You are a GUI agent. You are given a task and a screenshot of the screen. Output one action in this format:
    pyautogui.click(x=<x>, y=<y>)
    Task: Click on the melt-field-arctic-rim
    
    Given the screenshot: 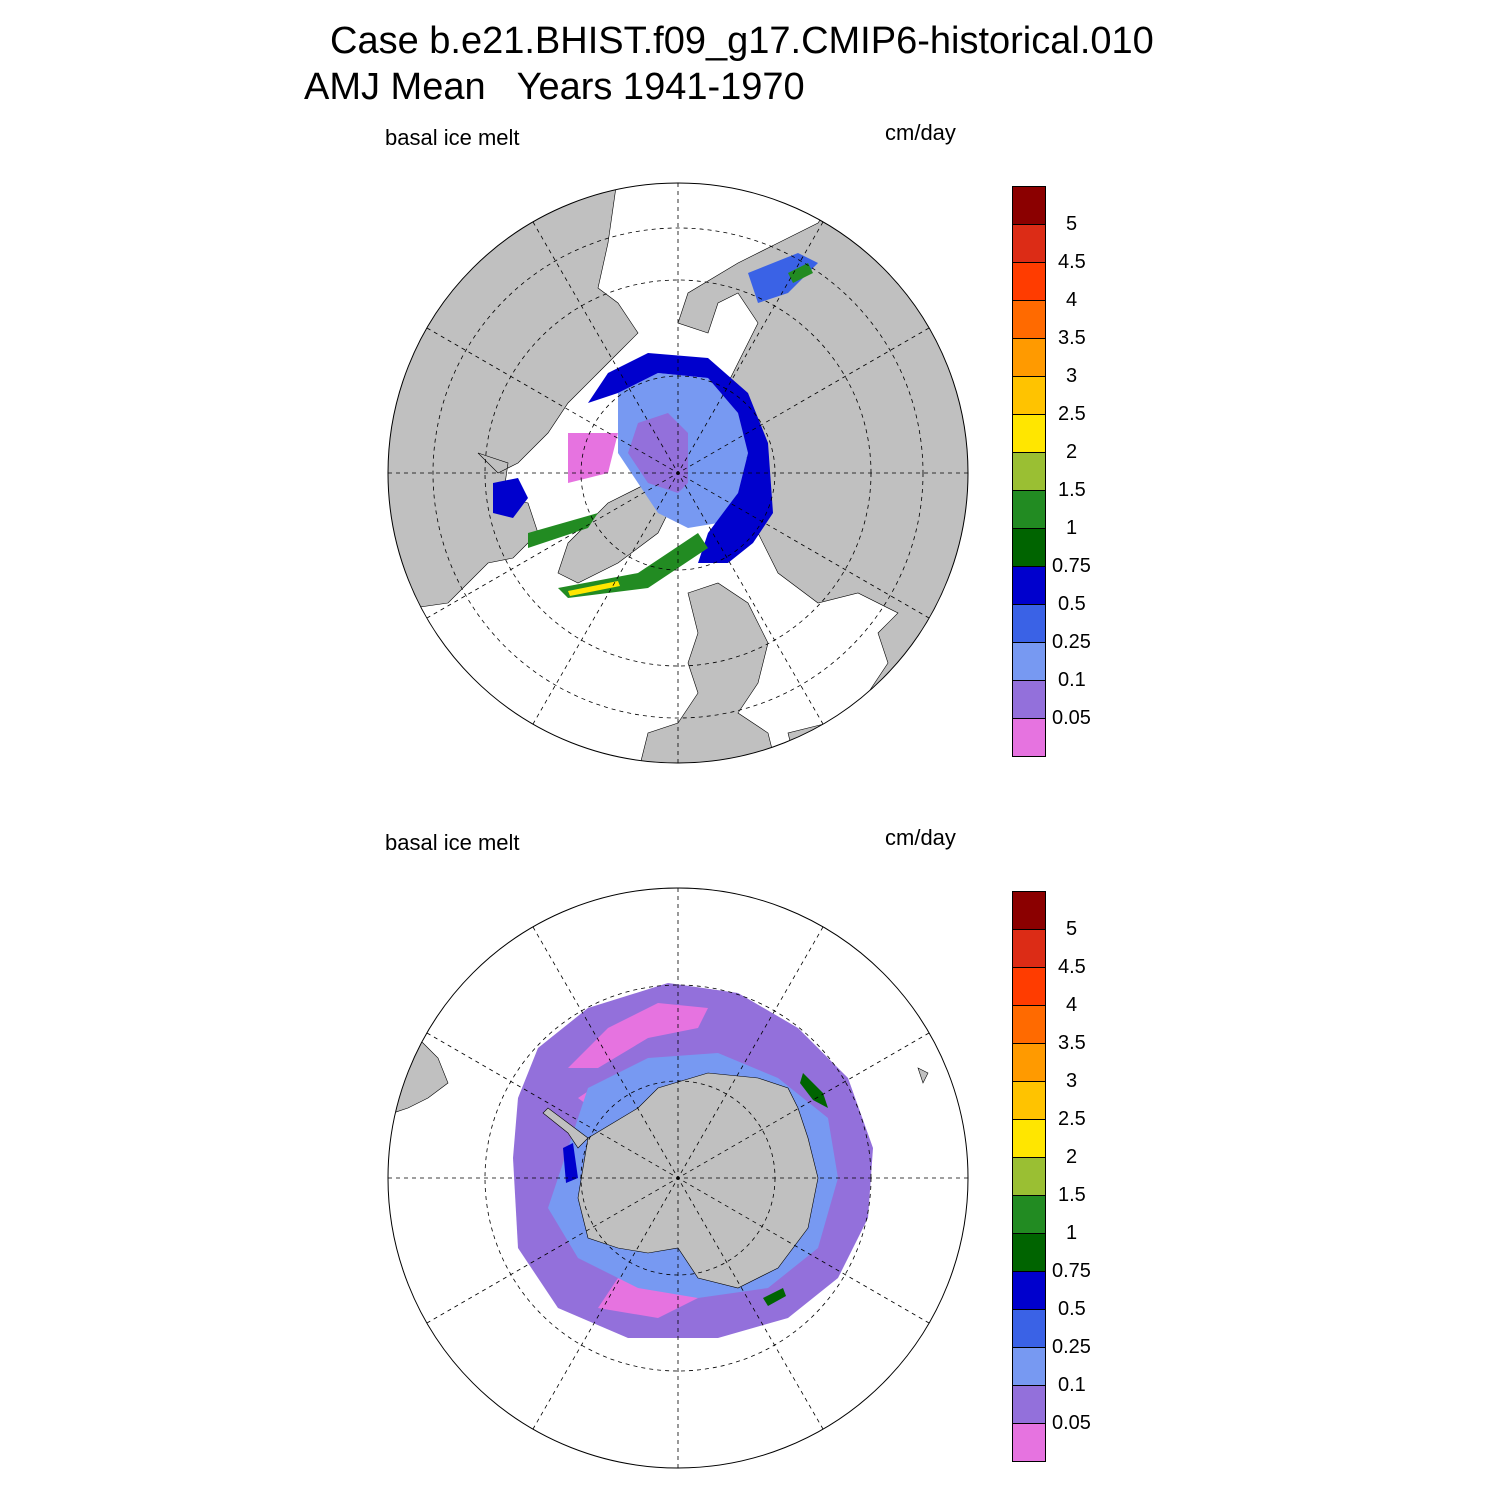 What is the action you would take?
    pyautogui.click(x=680, y=458)
    